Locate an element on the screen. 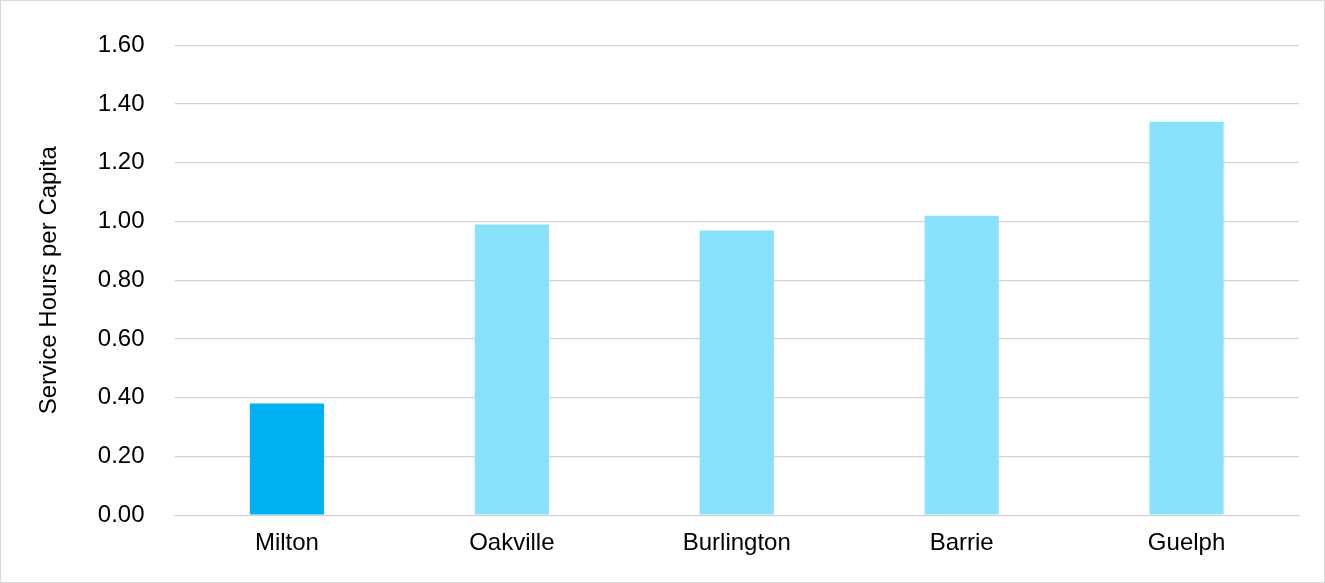 This screenshot has width=1325, height=583. y-tick-label: 0.00 is located at coordinates (121, 513).